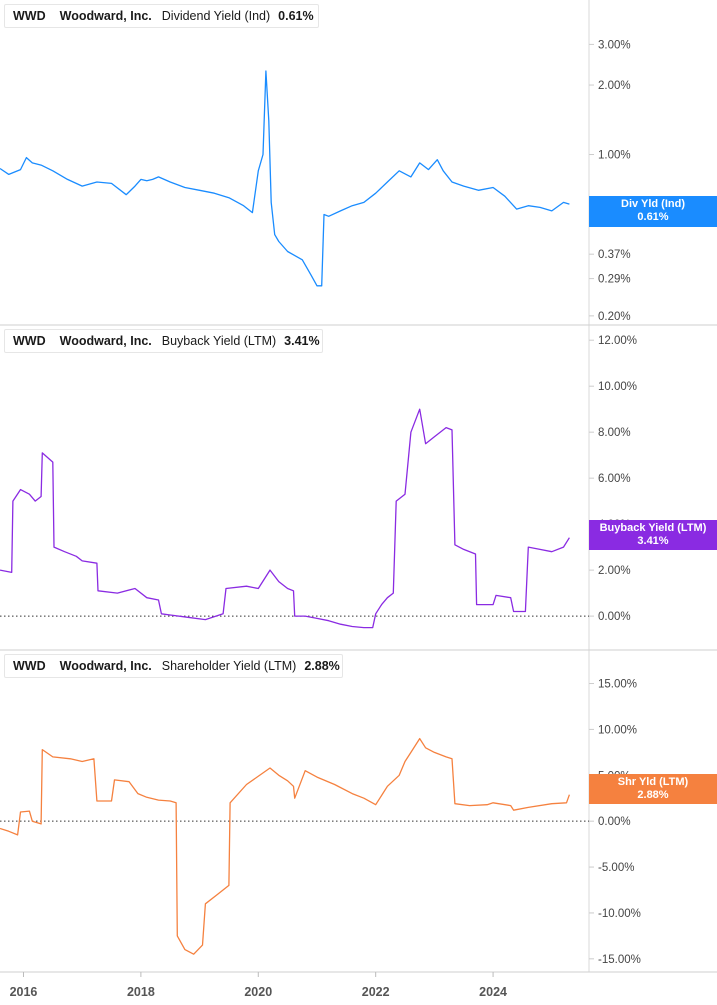 This screenshot has width=717, height=1005. Describe the element at coordinates (302, 341) in the screenshot. I see `legend-value: 3.41%` at that location.